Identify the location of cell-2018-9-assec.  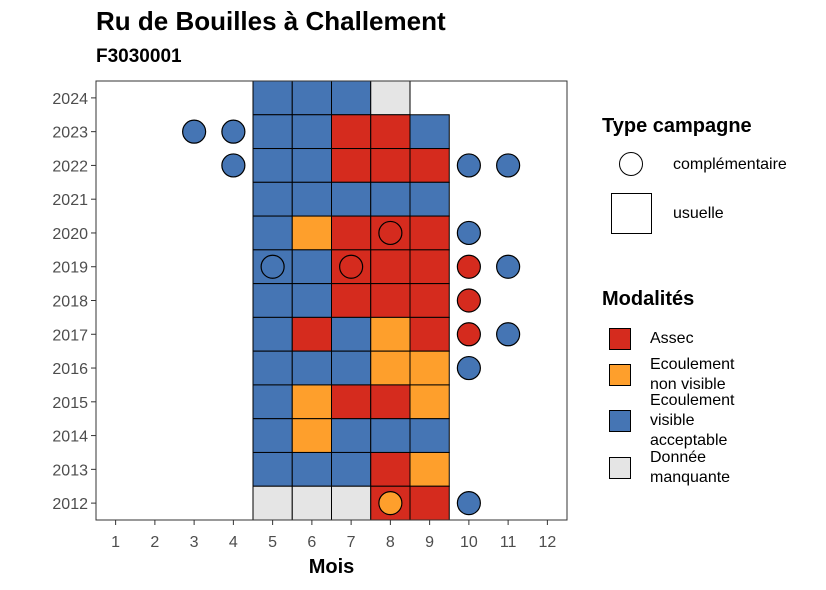
(429, 300).